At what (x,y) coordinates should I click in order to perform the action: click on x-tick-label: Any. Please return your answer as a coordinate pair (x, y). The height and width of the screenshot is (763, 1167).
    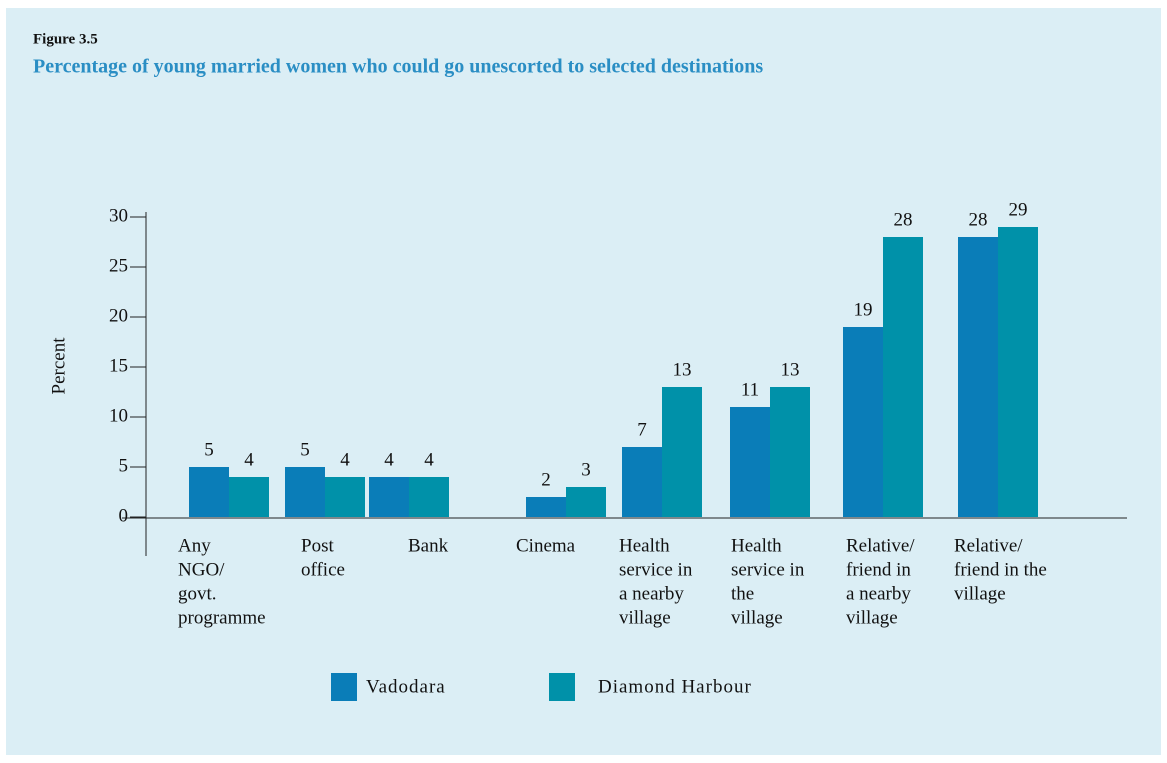
    Looking at the image, I should click on (194, 545).